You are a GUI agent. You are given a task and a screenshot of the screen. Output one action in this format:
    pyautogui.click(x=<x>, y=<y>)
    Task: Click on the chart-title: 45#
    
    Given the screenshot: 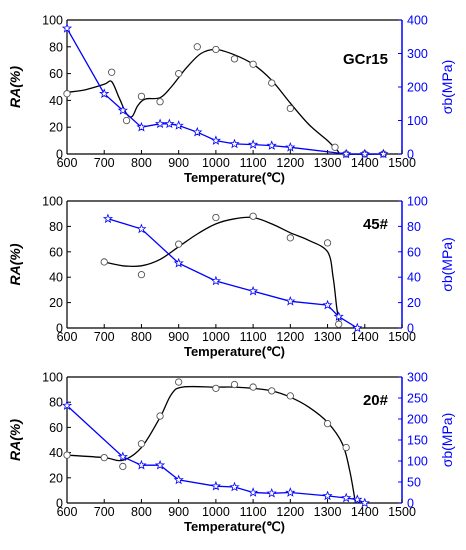 What is the action you would take?
    pyautogui.click(x=376, y=224)
    